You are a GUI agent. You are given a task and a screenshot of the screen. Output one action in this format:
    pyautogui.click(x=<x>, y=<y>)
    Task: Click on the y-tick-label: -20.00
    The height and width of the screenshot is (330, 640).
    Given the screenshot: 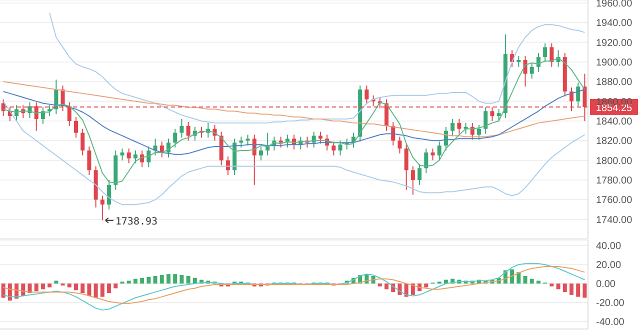 What is the action you would take?
    pyautogui.click(x=610, y=304)
    